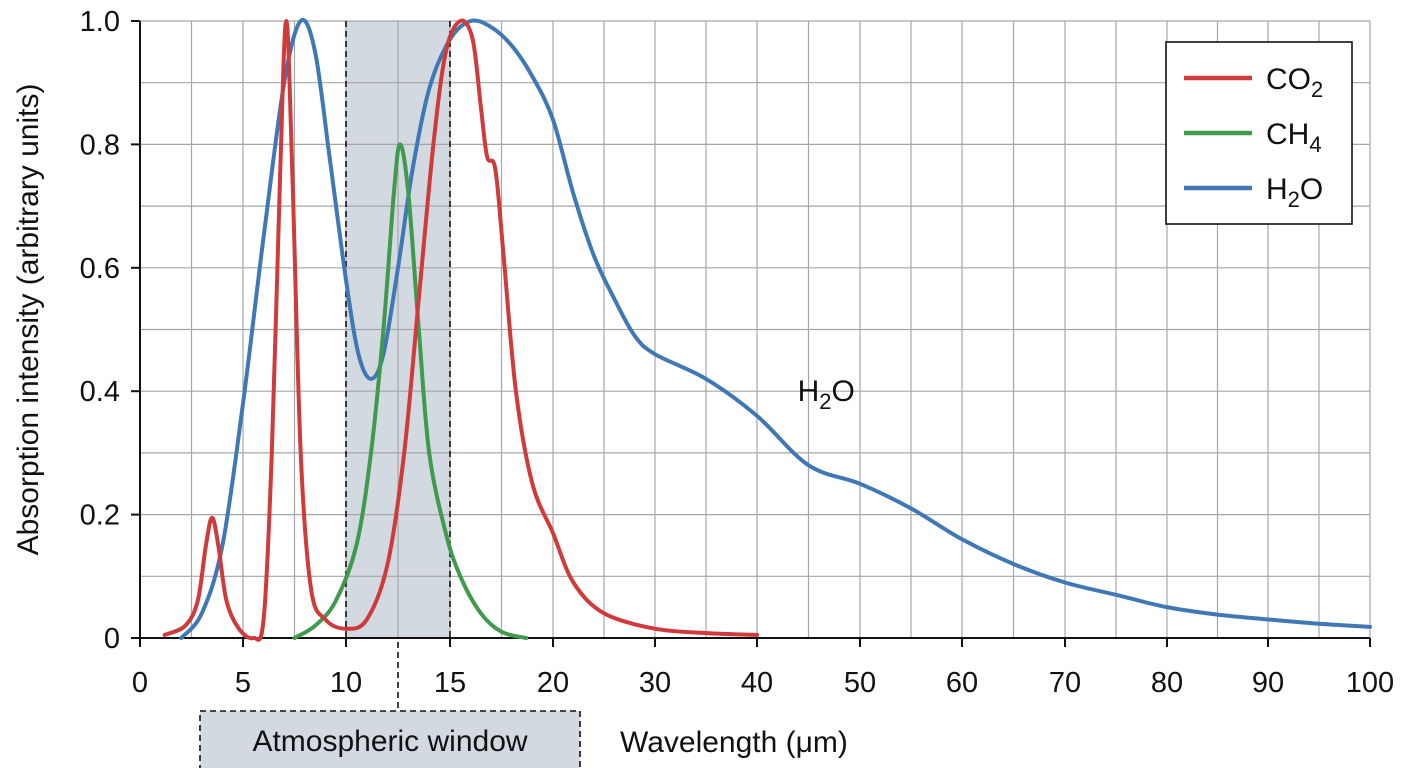  I want to click on x-tick-label: 20, so click(553, 683).